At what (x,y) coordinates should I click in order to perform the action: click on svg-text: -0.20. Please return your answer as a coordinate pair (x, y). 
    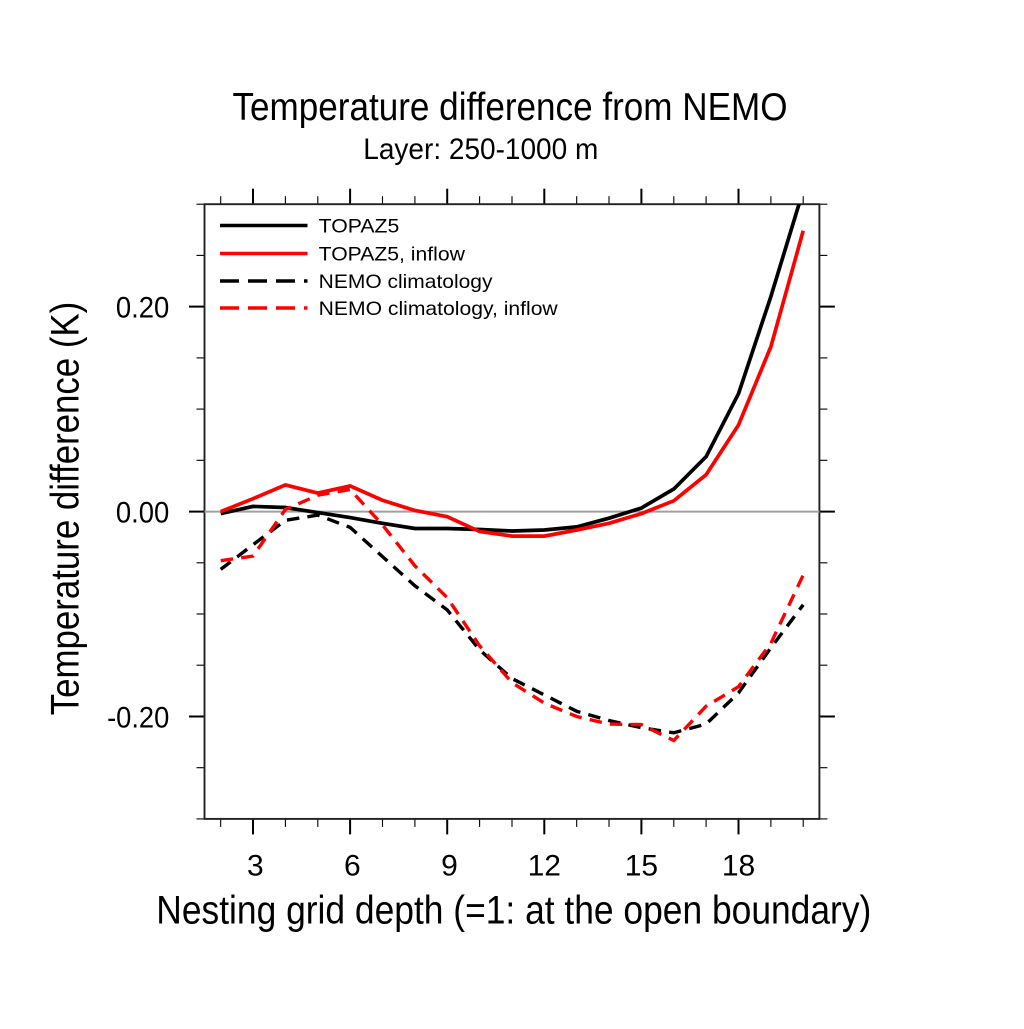
    Looking at the image, I should click on (138, 717).